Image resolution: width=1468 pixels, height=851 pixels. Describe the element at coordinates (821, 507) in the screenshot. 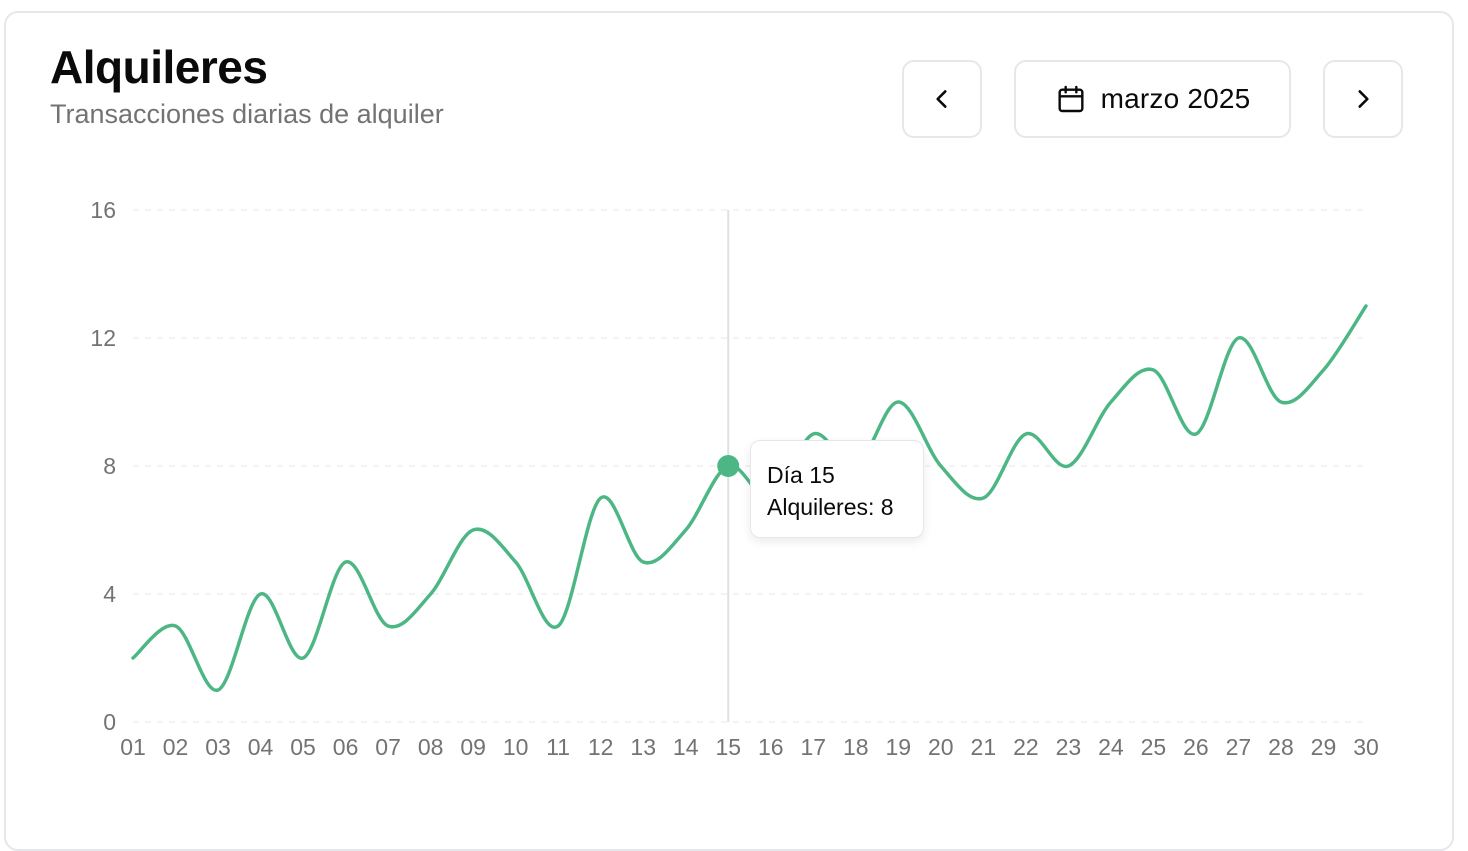

I see `tooltip-series-label: Alquileres:` at that location.